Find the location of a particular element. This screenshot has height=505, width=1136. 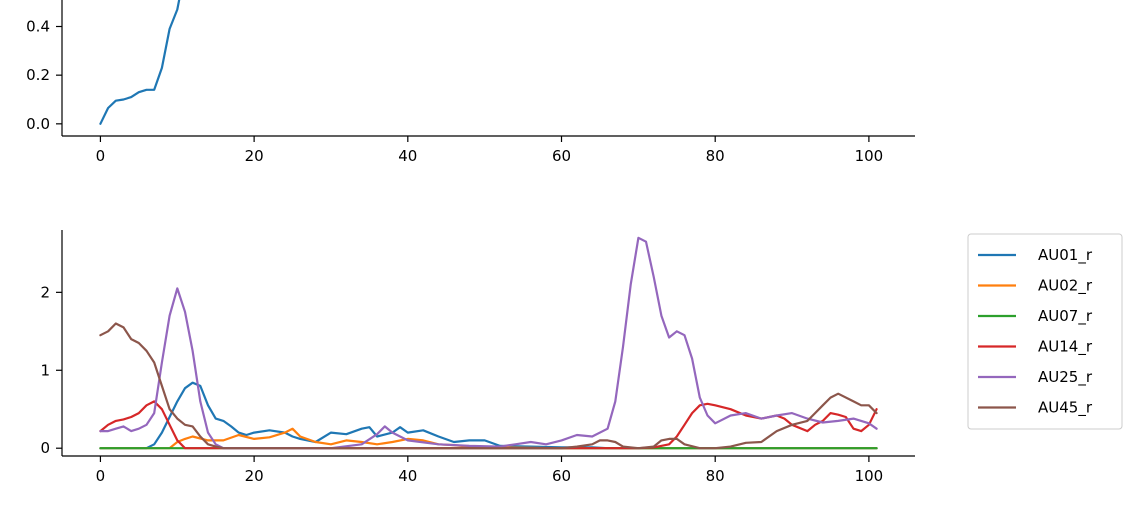

legend-label-au25-r: AU25_r is located at coordinates (1065, 377).